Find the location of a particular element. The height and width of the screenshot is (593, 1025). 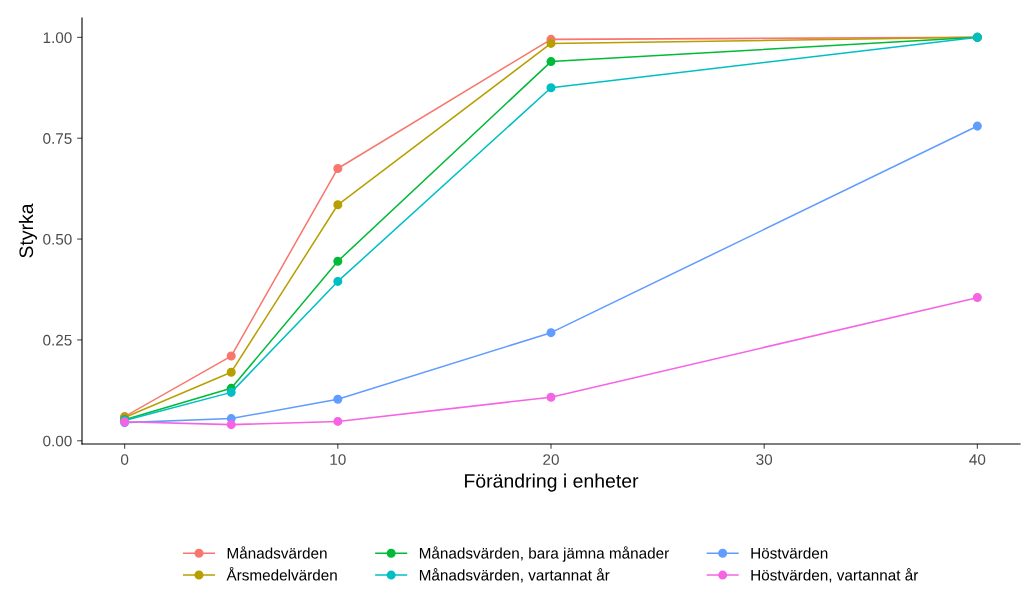

y-axis-title: Styrka is located at coordinates (27, 230).